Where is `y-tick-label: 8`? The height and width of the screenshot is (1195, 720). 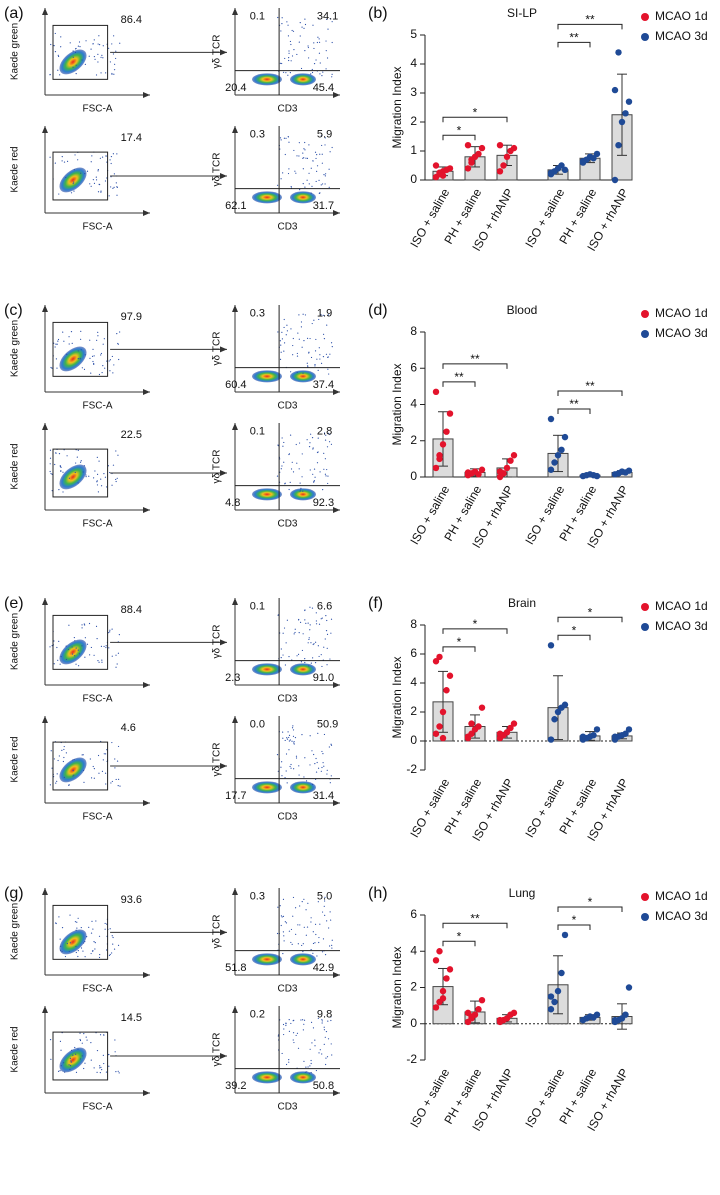 y-tick-label: 8 is located at coordinates (413, 331).